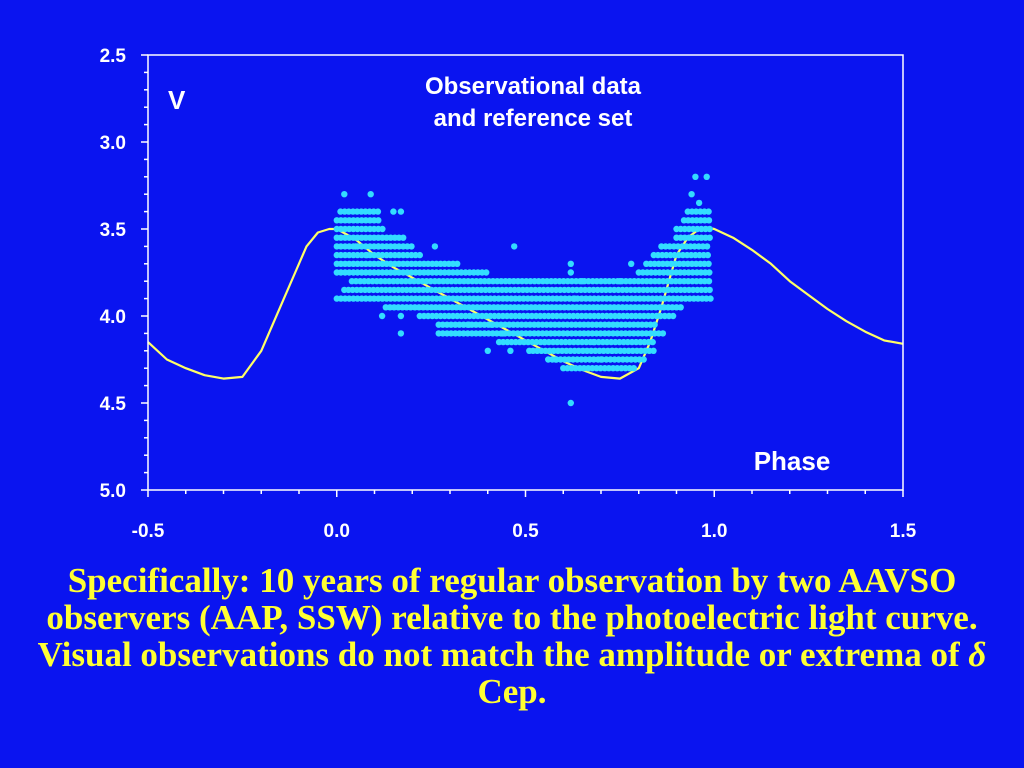 The image size is (1024, 768). Describe the element at coordinates (714, 531) in the screenshot. I see `x-tick-label: 1.0` at that location.